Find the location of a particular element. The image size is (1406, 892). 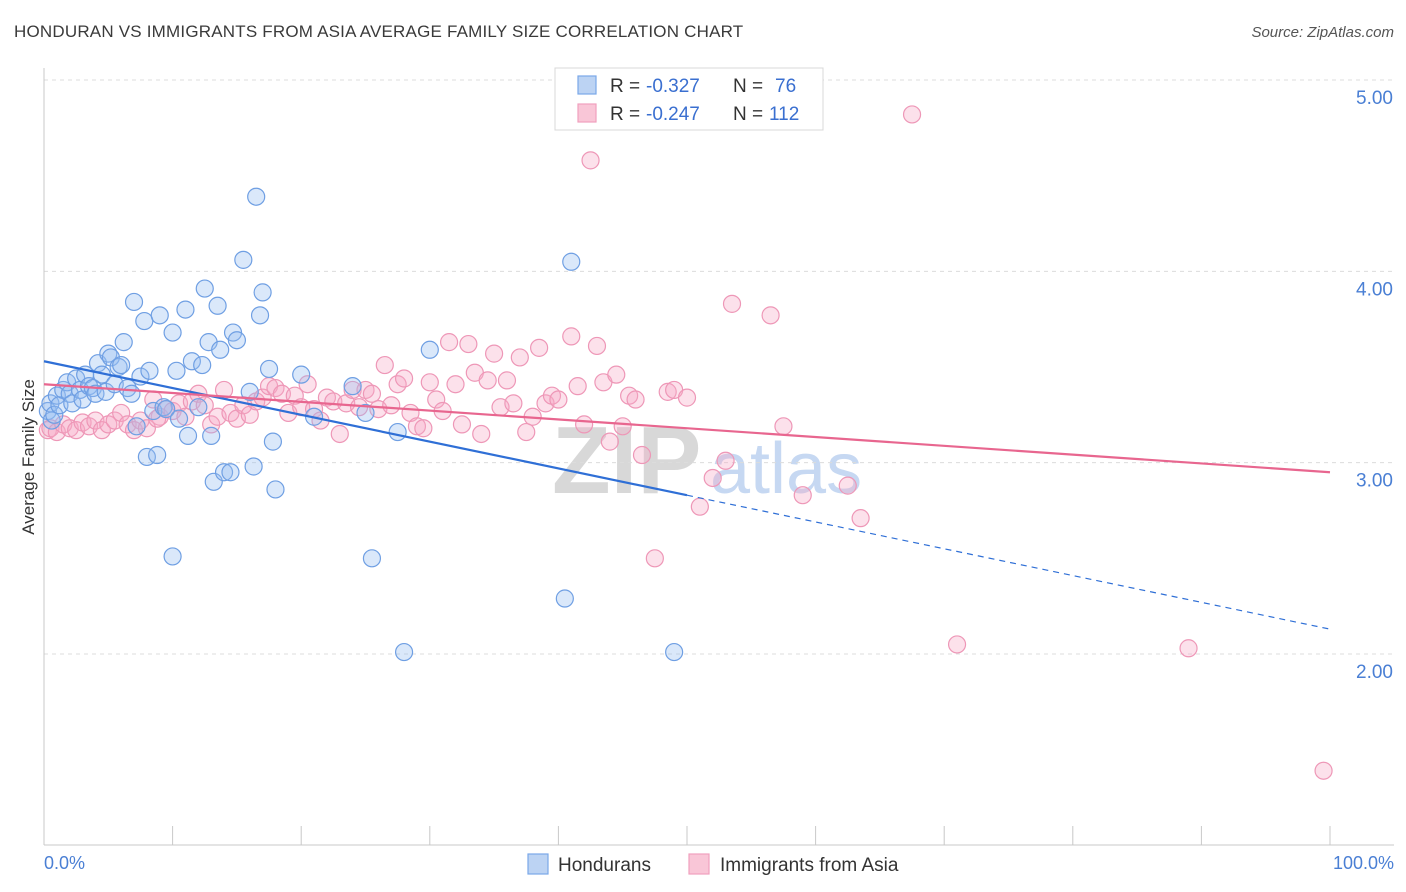

legend-n-value-asia: 112 is located at coordinates (784, 114).